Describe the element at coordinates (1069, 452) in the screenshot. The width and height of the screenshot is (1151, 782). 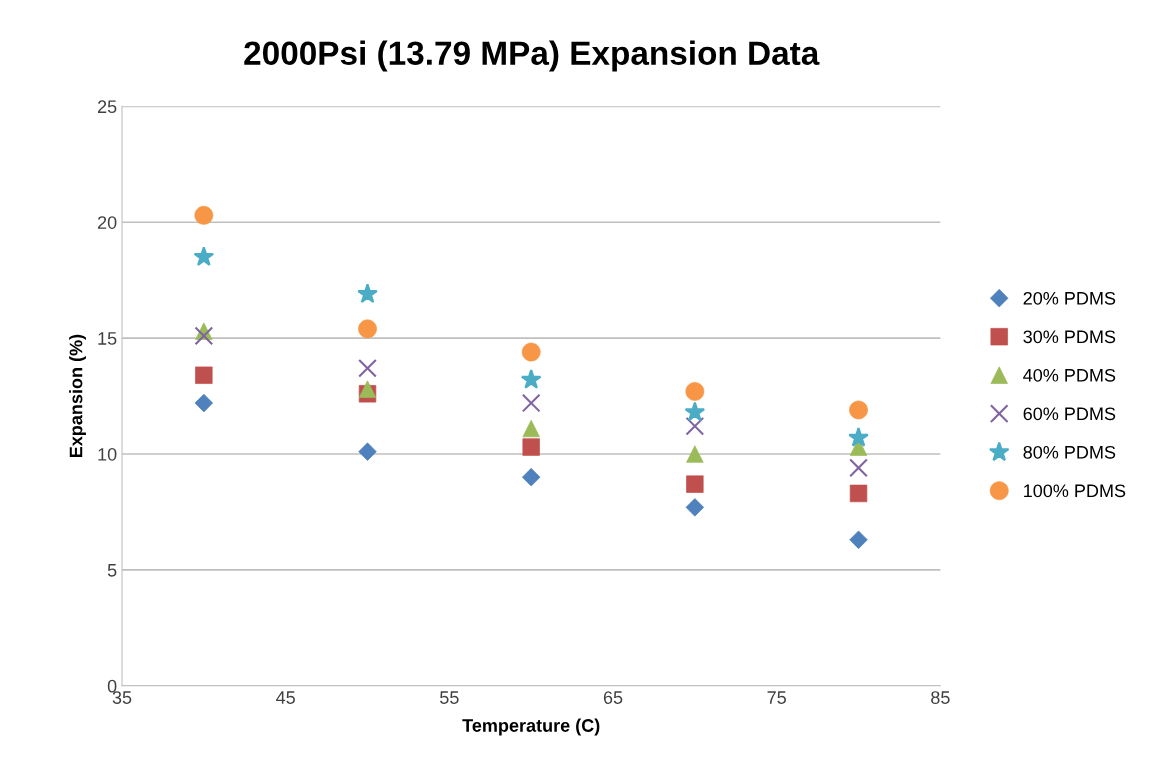
I see `legend-label: 80% PDMS` at that location.